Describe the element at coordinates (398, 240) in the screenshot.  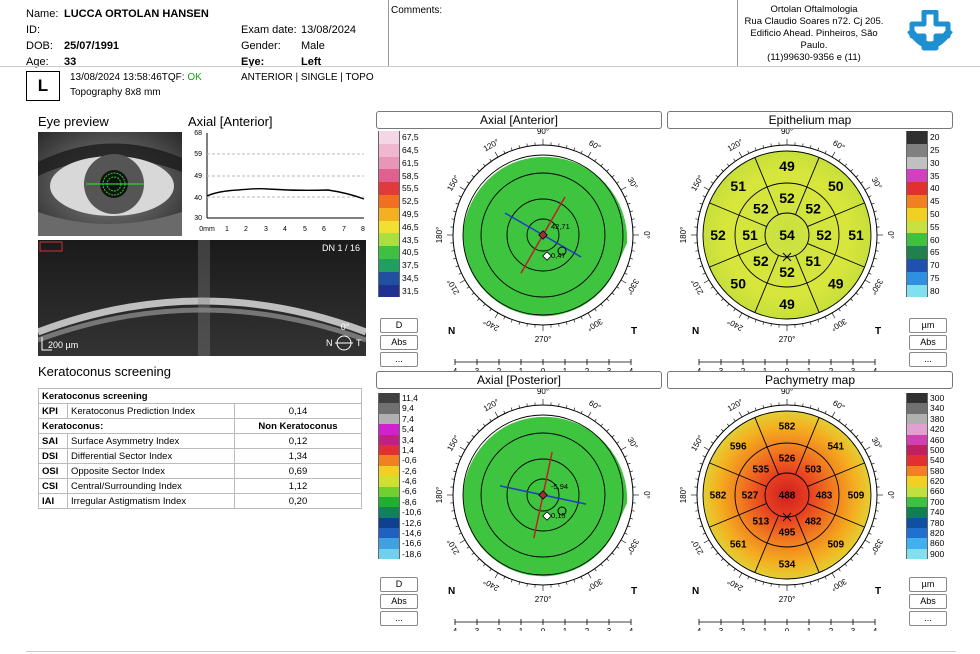
I see `scale-entry: 43,5` at that location.